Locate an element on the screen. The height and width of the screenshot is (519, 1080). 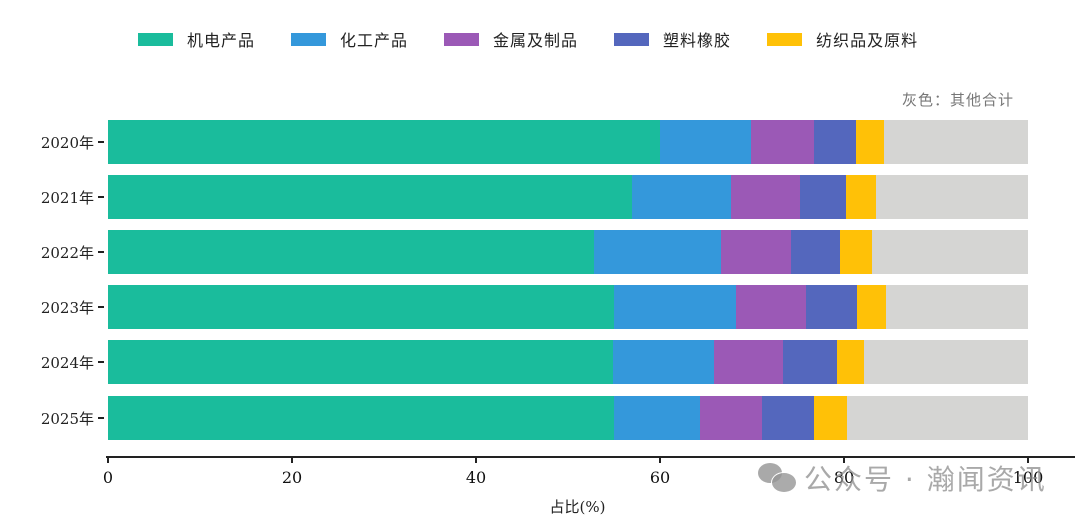
x-axis-line is located at coordinates (590, 457).